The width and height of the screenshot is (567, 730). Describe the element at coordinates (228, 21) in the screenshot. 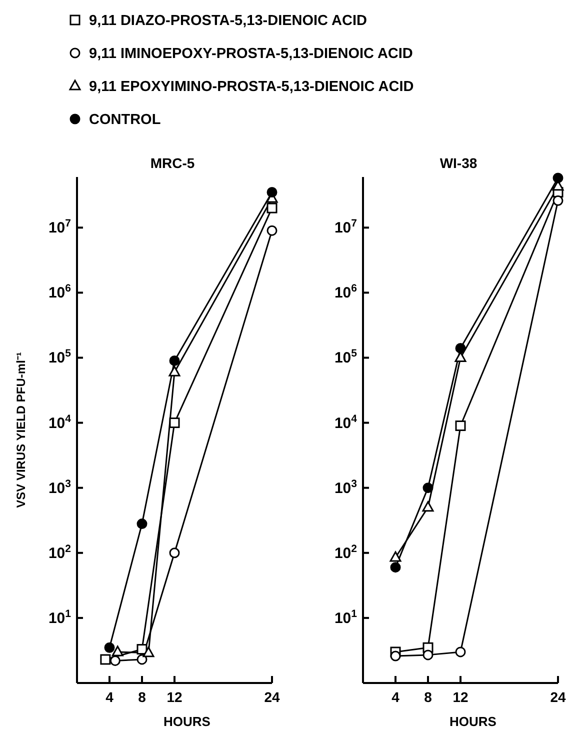

I see `legend-label: 9,11 DIAZO-PROSTA-5,13-DIENOIC ACID` at that location.